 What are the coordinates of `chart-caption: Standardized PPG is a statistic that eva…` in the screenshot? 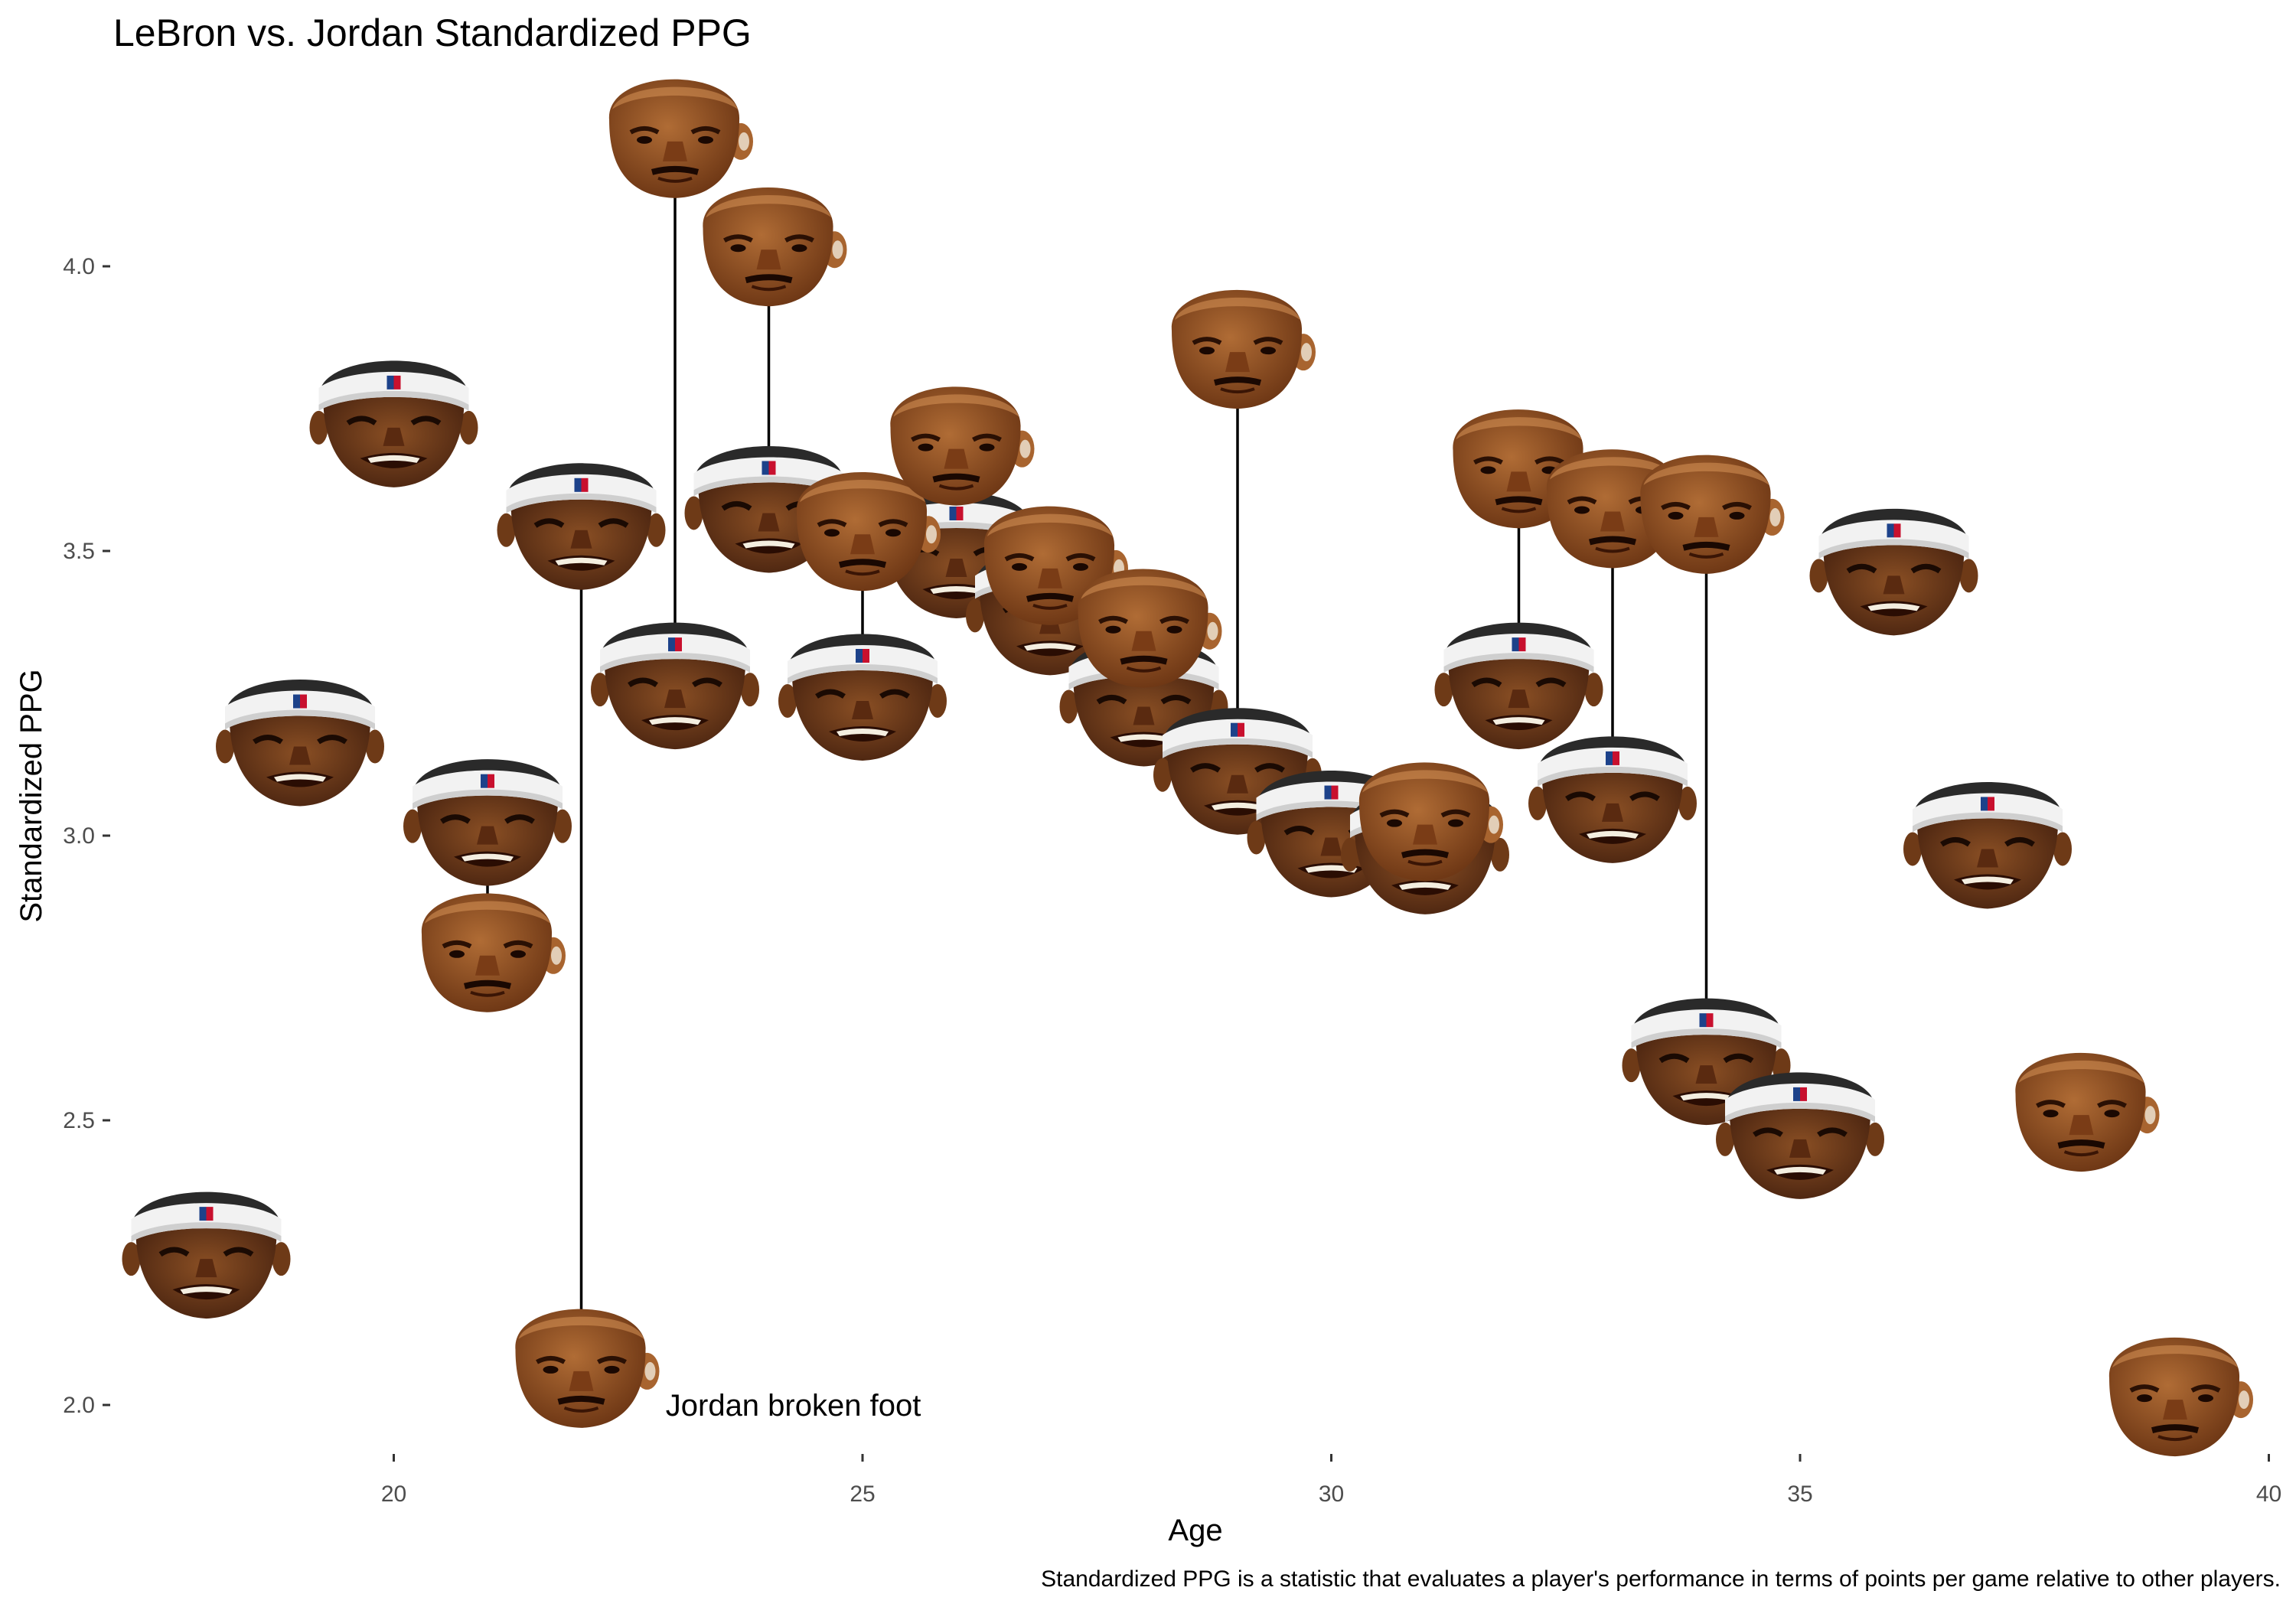 It's located at (1661, 1579).